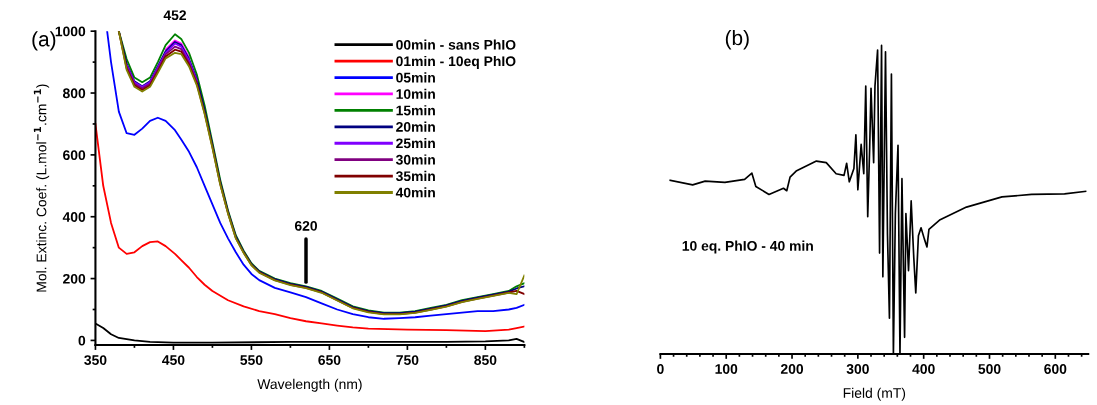 Image resolution: width=1097 pixels, height=405 pixels. What do you see at coordinates (415, 77) in the screenshot?
I see `legend-label: 05min` at bounding box center [415, 77].